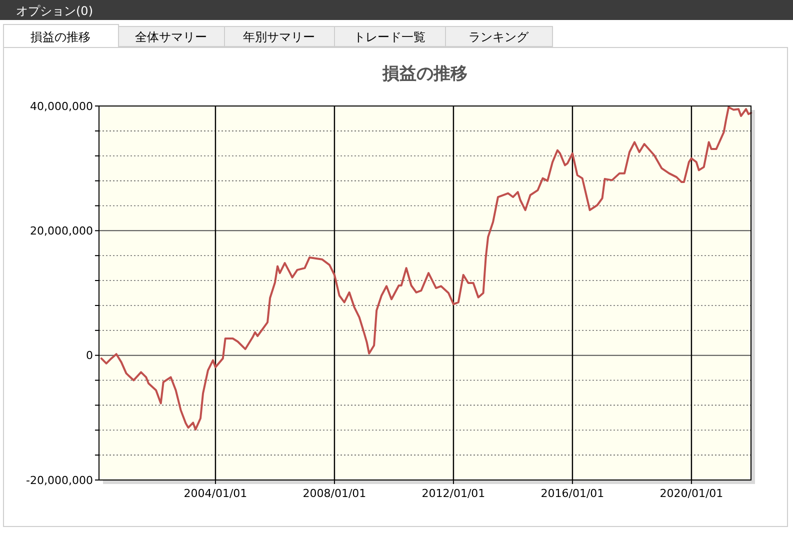 Image resolution: width=793 pixels, height=534 pixels. What do you see at coordinates (279, 37) in the screenshot?
I see `text: 年別サマリー` at bounding box center [279, 37].